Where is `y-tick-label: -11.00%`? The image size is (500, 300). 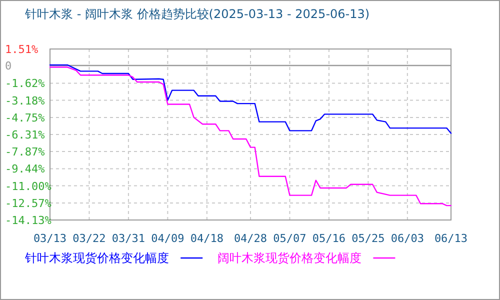 y-tick-label: -11.00% is located at coordinates (28, 186).